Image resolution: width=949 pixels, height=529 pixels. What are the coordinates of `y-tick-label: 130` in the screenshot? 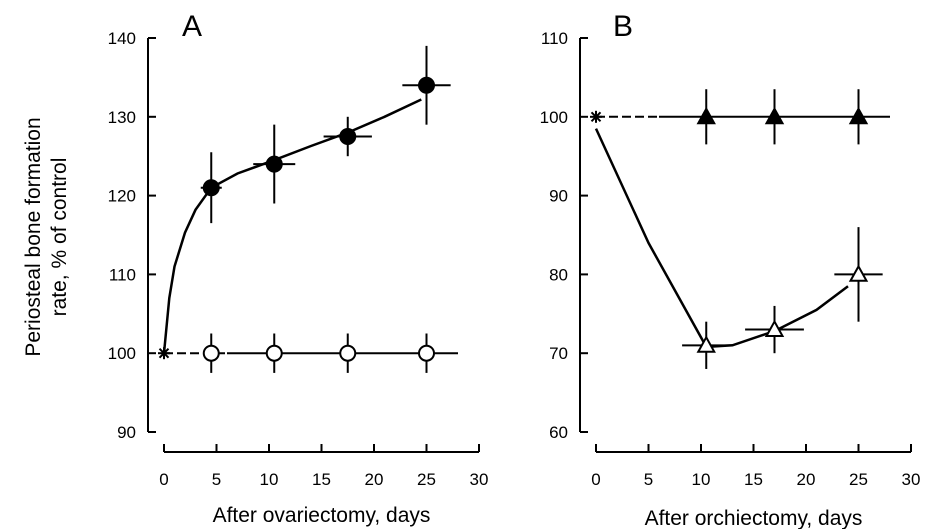 It's located at (122, 117).